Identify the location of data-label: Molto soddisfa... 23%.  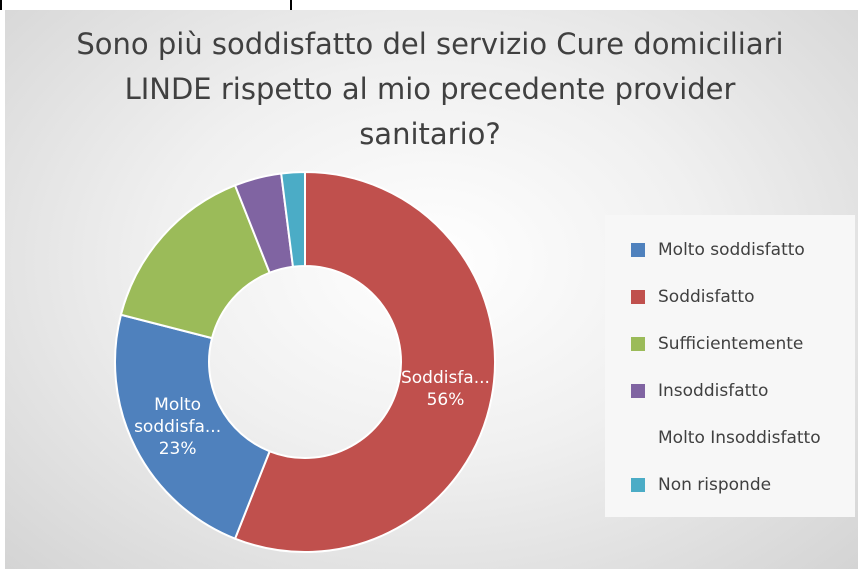
(177, 427).